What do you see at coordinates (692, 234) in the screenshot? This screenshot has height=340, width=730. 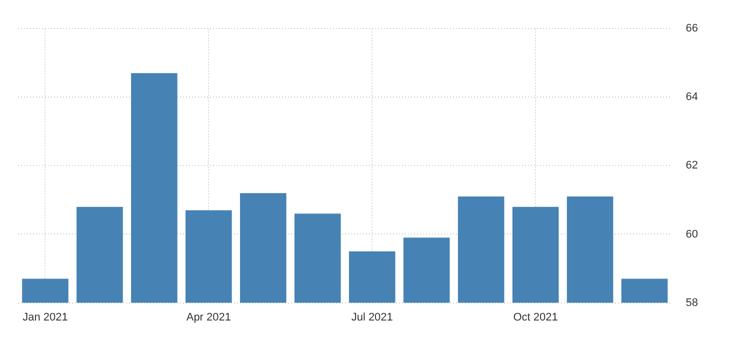 I see `y-tick-label: 60` at bounding box center [692, 234].